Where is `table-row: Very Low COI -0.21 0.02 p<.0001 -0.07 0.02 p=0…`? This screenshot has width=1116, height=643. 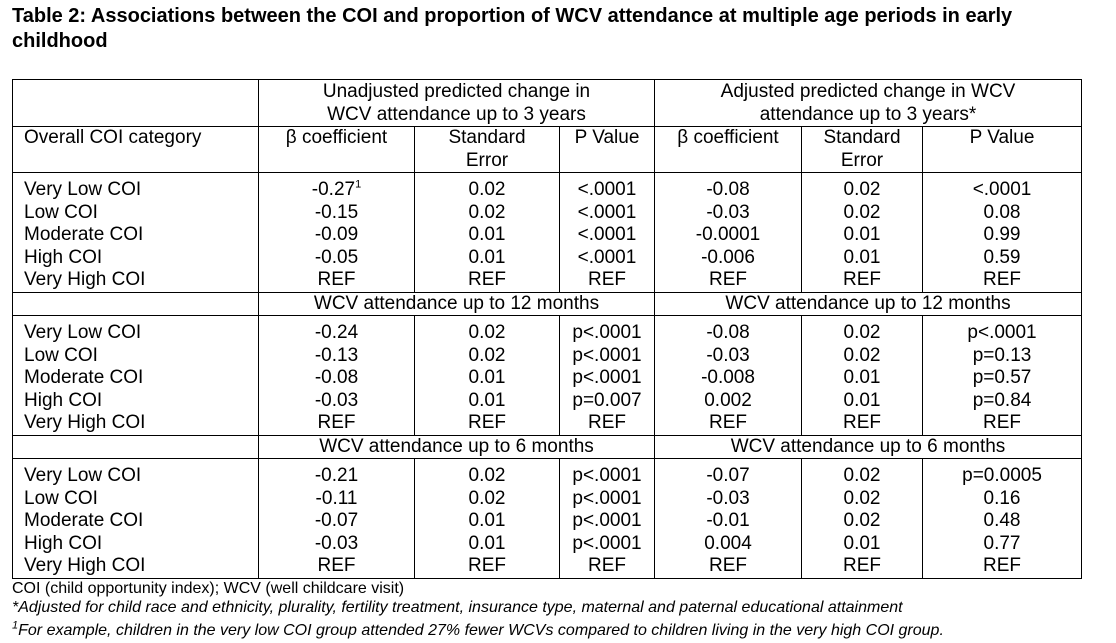
table-row: Very Low COI -0.21 0.02 p<.0001 -0.07 0.02 p=0… is located at coordinates (547, 476).